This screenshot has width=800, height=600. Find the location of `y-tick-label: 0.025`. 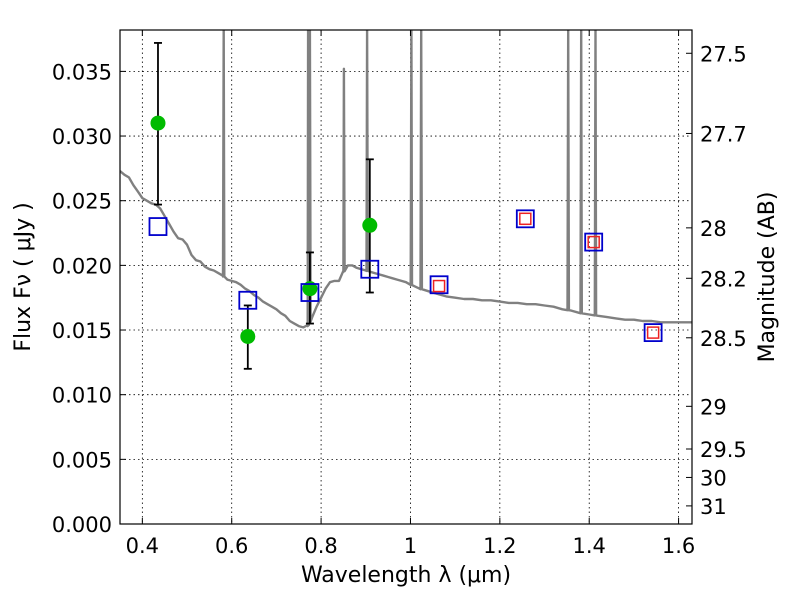

y-tick-label: 0.025 is located at coordinates (82, 202).